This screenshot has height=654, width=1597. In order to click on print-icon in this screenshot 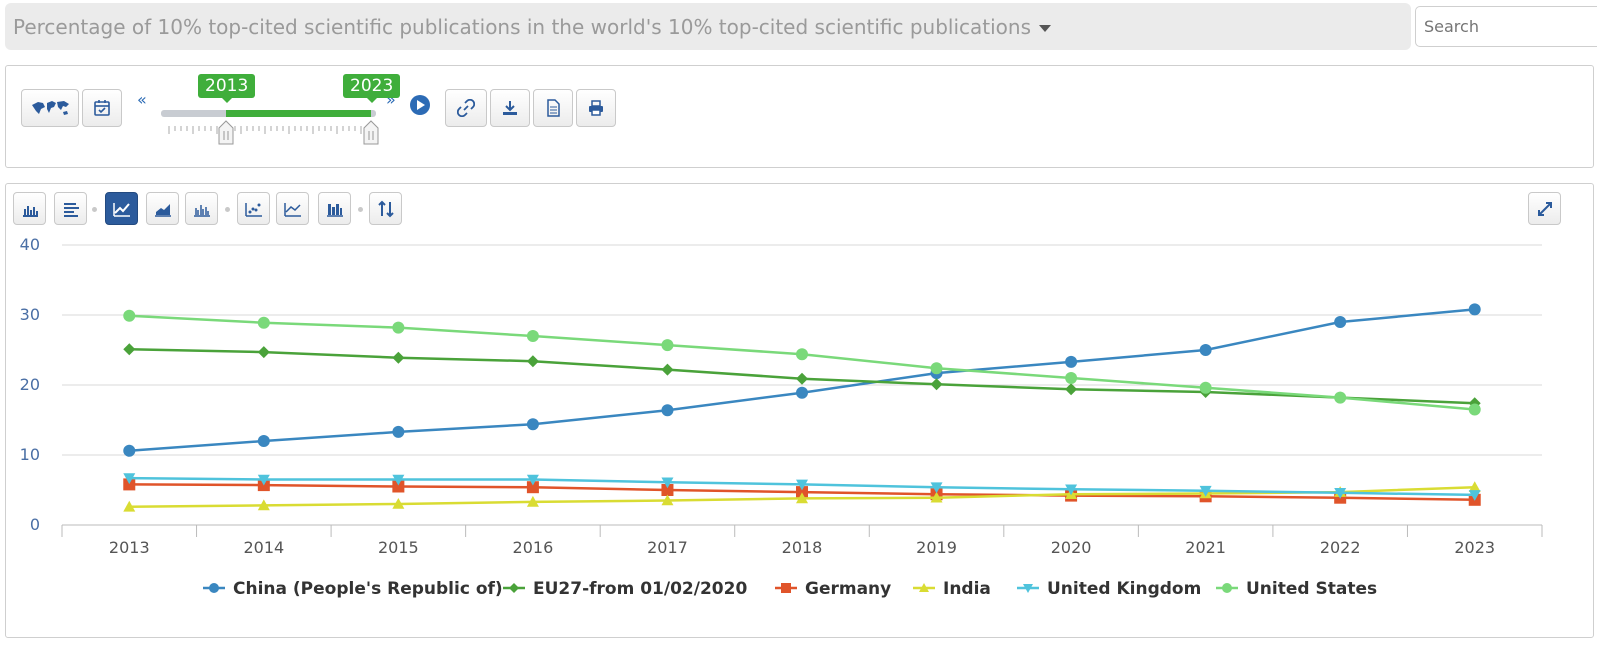, I will do `click(596, 108)`.